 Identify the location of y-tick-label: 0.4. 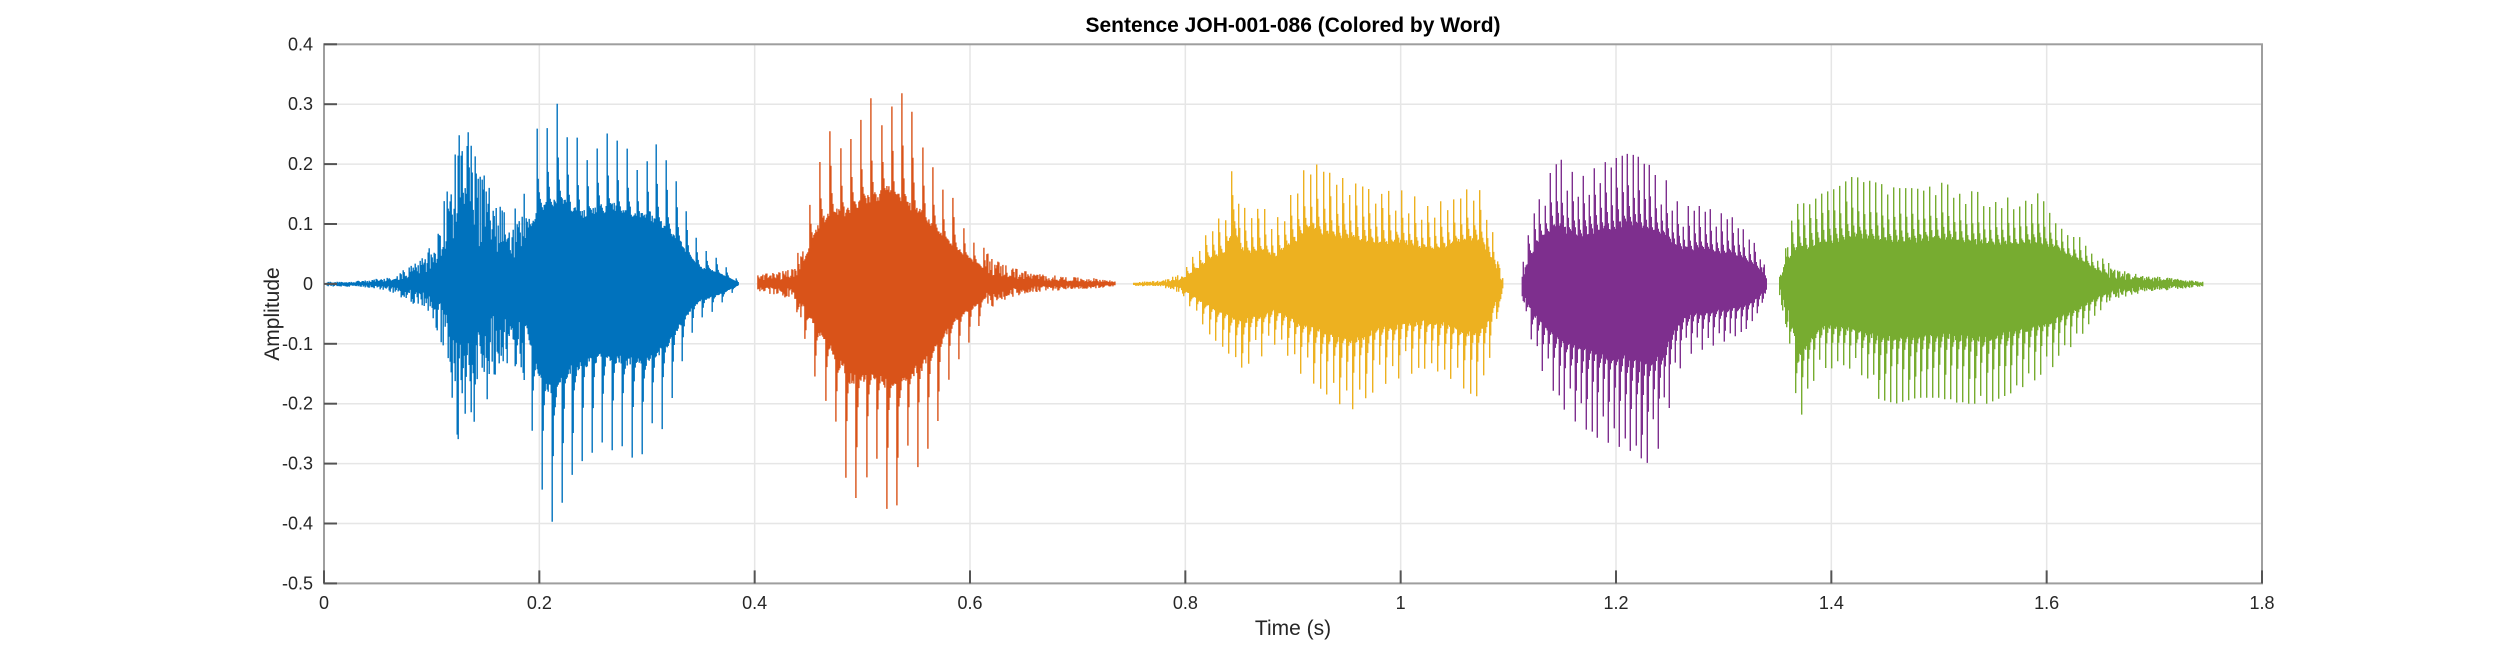
(300, 44).